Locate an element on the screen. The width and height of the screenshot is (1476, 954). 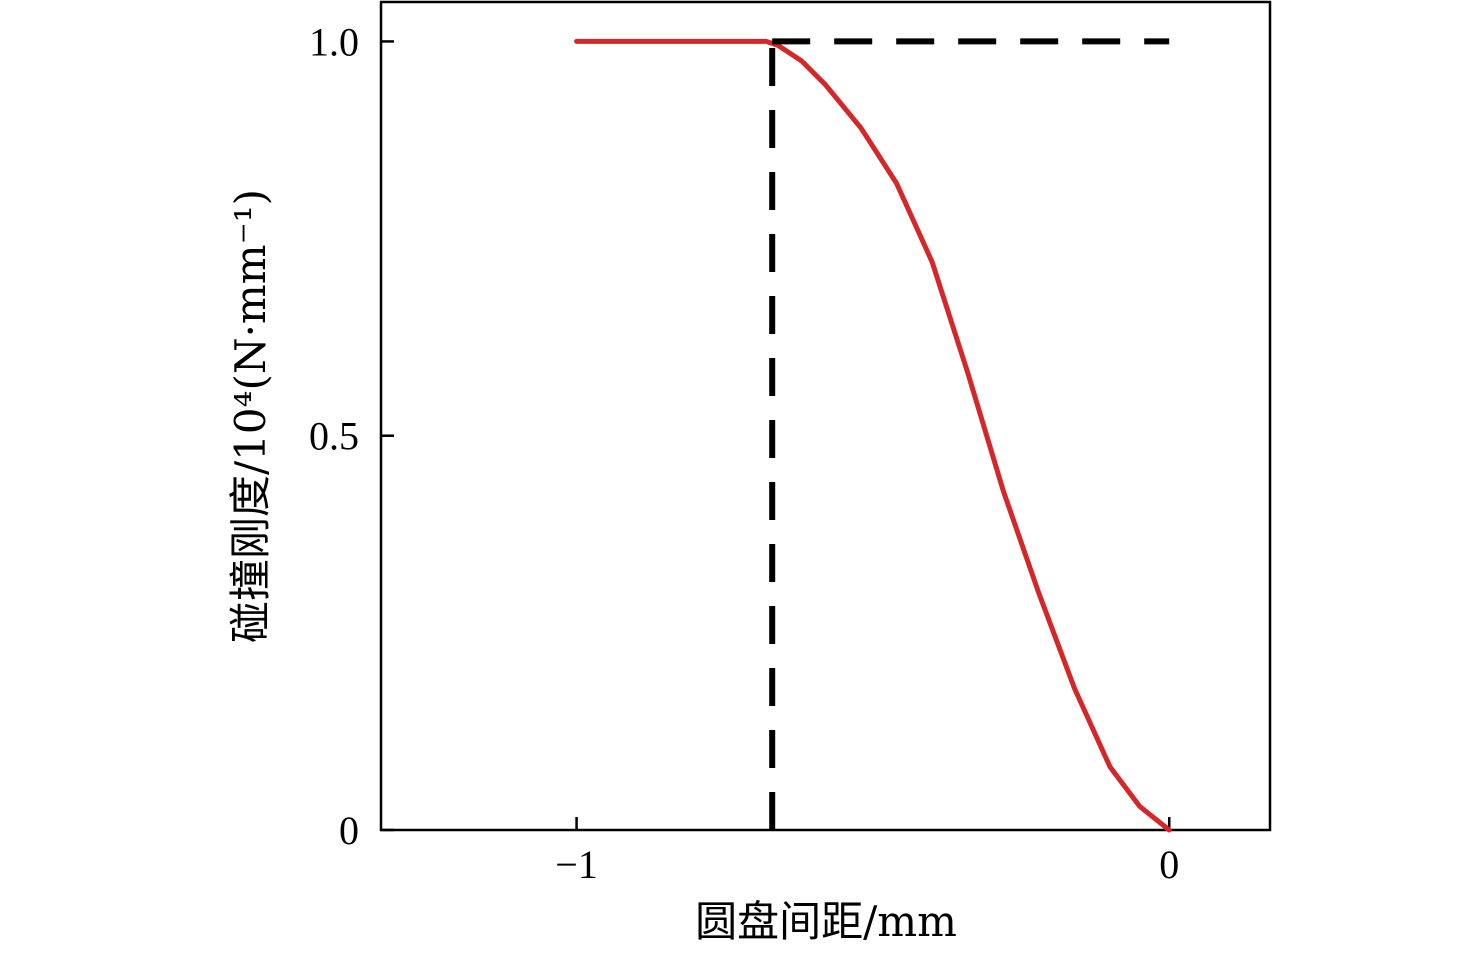
x-tick-label: −1 is located at coordinates (576, 864).